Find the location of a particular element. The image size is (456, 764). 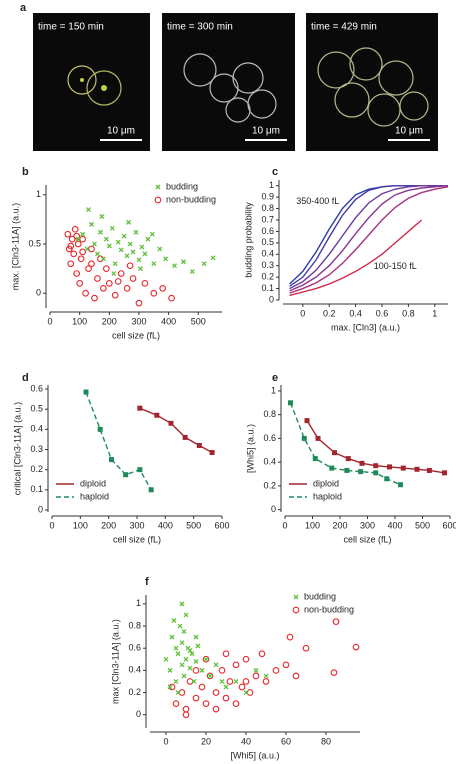

y-tick-label: 0.1 is located at coordinates (267, 288).